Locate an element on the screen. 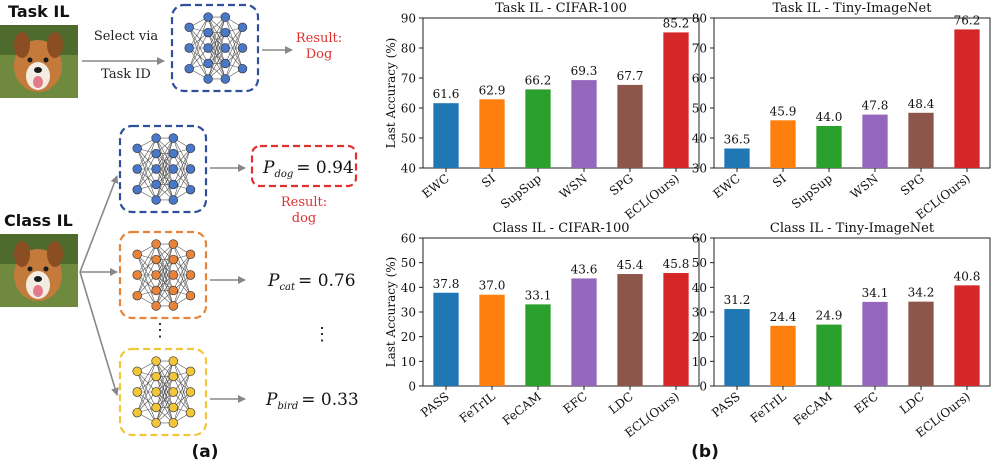 The height and width of the screenshot is (466, 997). x-tick-label: SupSup is located at coordinates (521, 191).